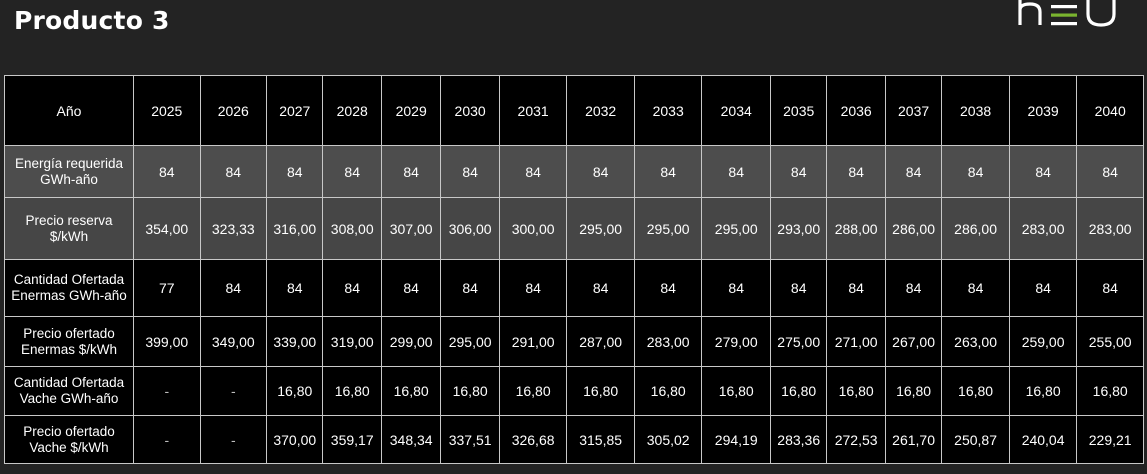 This screenshot has width=1147, height=474. I want to click on table-cell: 307,00, so click(411, 228).